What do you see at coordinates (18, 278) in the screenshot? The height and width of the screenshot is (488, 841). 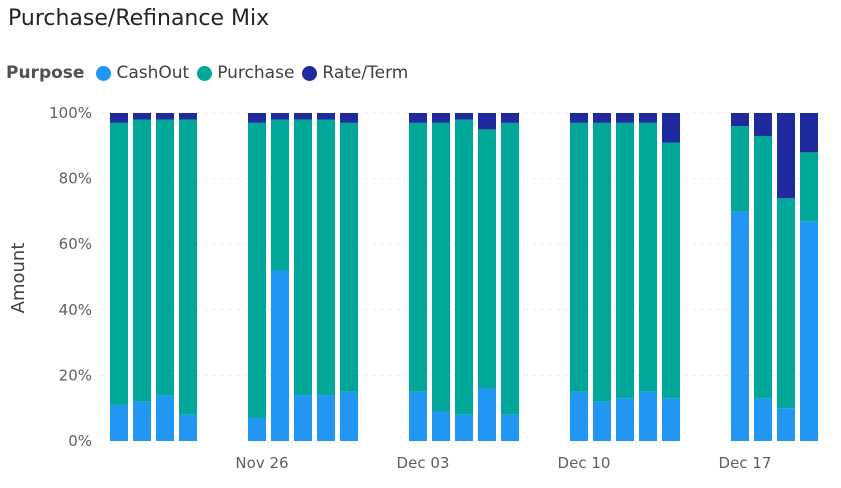 I see `y-axis-label: Amount` at bounding box center [18, 278].